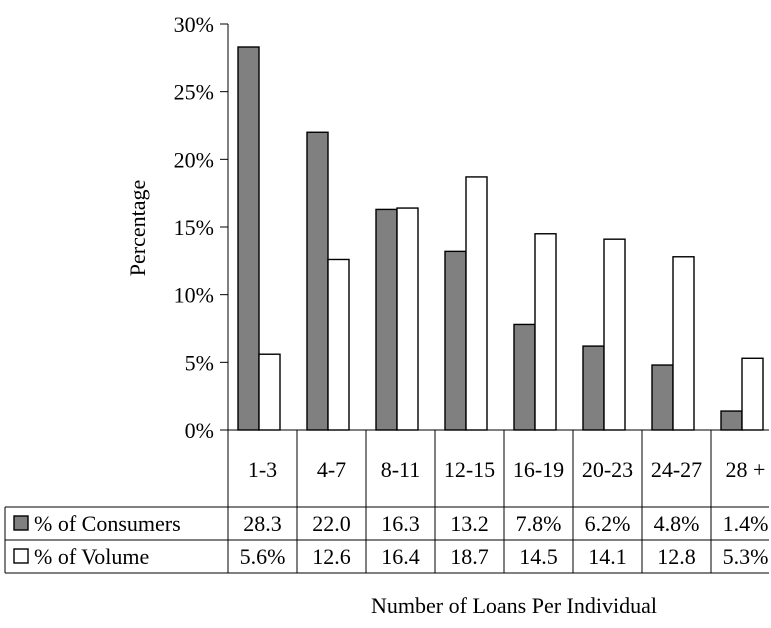 The image size is (771, 628). Describe the element at coordinates (262, 523) in the screenshot. I see `data-label: 28.3` at that location.